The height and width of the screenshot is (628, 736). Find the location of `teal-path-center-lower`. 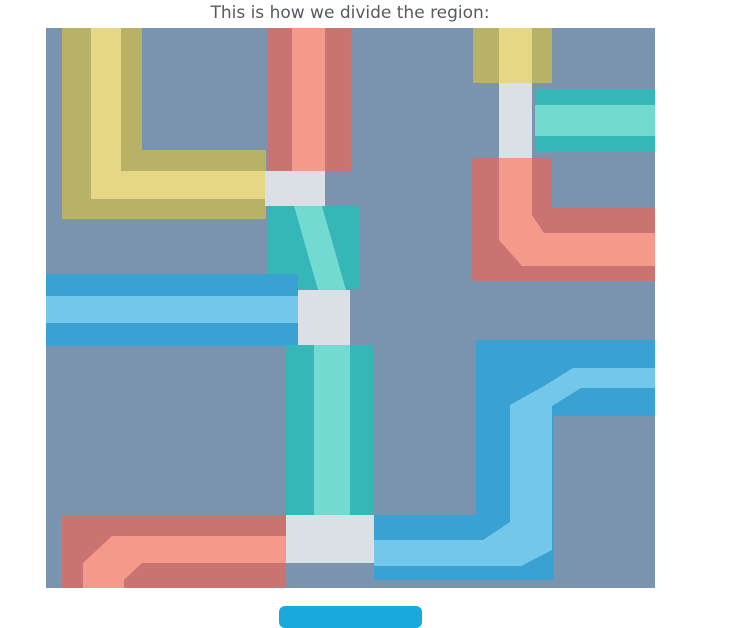

teal-path-center-lower is located at coordinates (330, 430).